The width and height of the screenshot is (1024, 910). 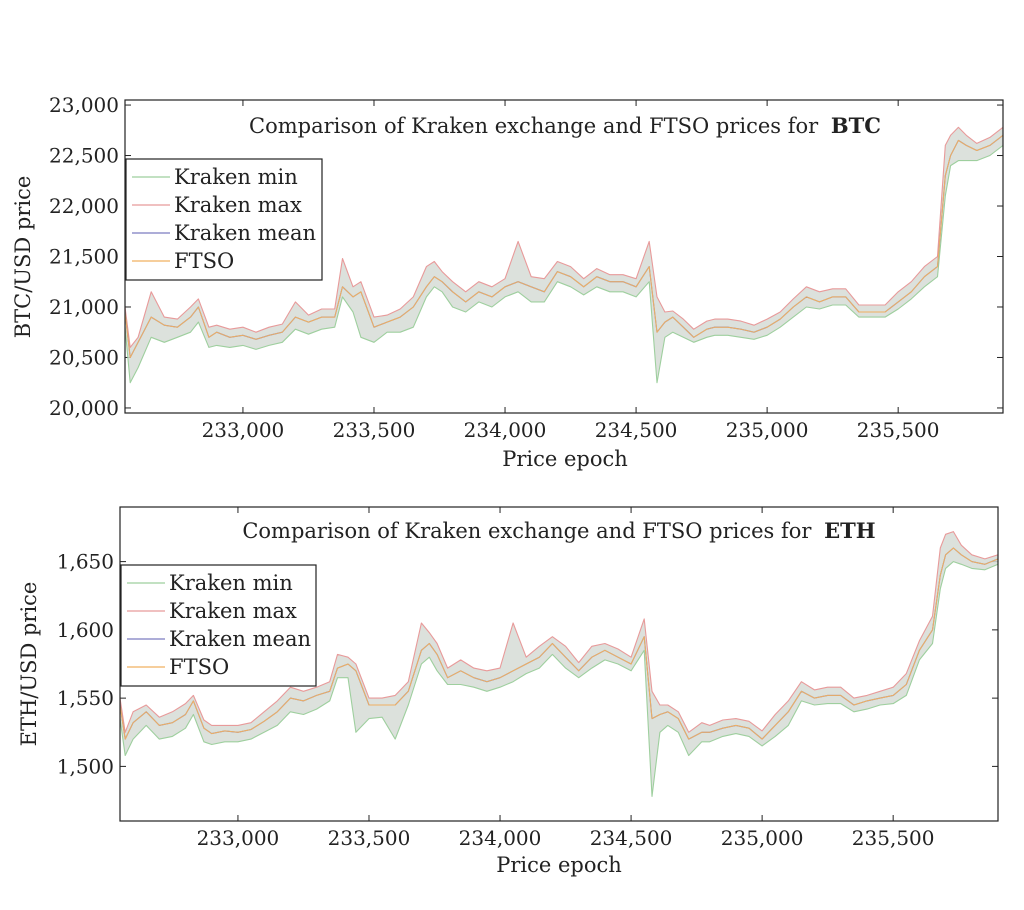 What do you see at coordinates (23, 257) in the screenshot?
I see `btc-y-axis-label: BTC/USD price` at bounding box center [23, 257].